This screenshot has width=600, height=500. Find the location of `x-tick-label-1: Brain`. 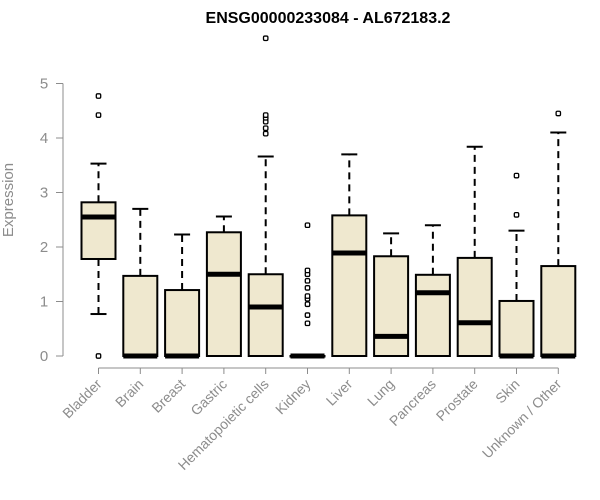

x-tick-label-1: Brain is located at coordinates (129, 393).